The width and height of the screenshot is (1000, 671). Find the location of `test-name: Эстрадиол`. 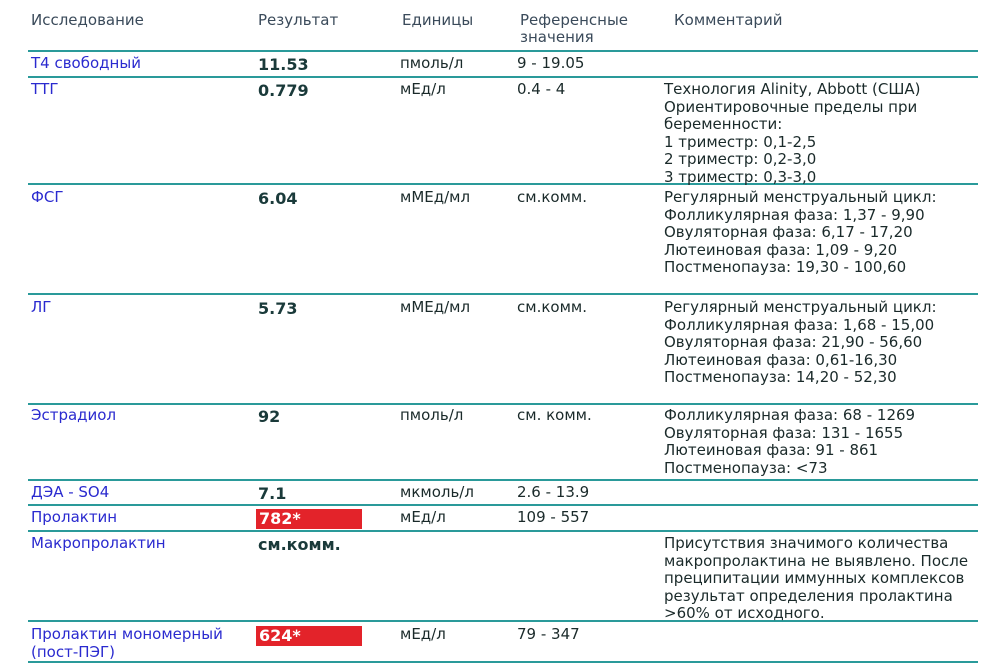

test-name: Эстрадиол is located at coordinates (74, 415).